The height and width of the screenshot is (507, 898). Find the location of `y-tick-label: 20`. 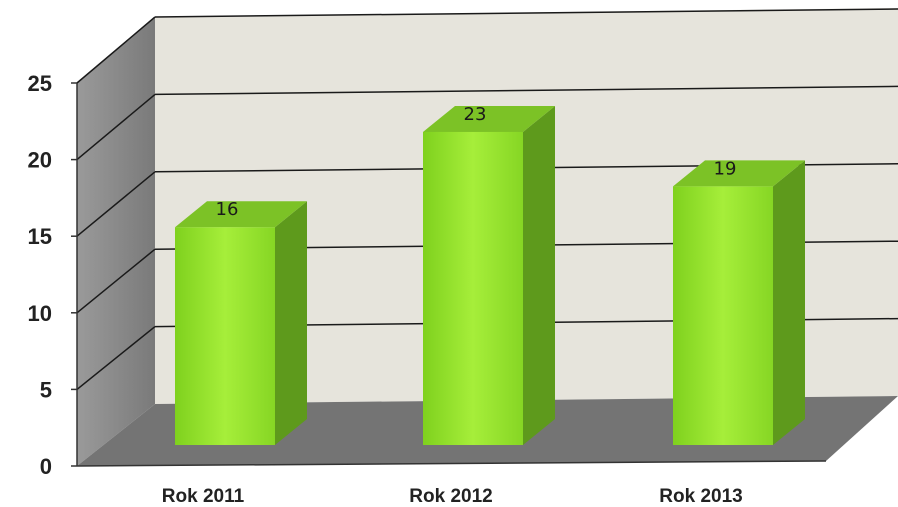

y-tick-label: 20 is located at coordinates (40, 160).